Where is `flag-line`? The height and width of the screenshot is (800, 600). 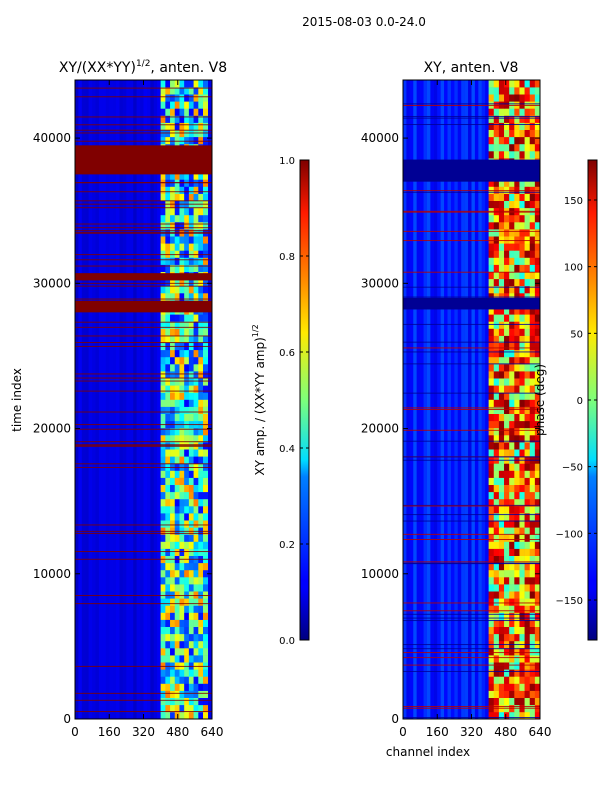 flag-line is located at coordinates (471, 621).